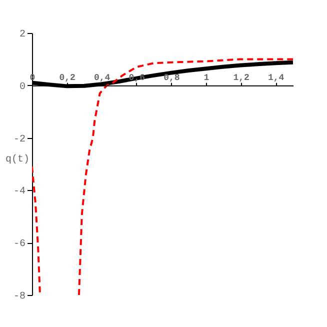 This screenshot has width=327, height=327. I want to click on x-tick-label: 0,2, so click(67, 77).